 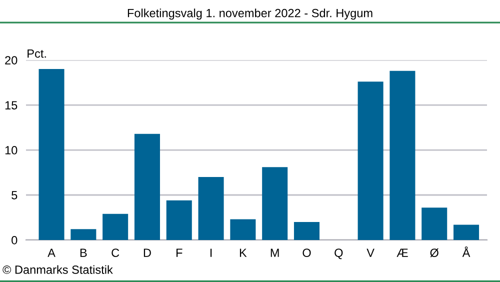 What do you see at coordinates (37, 53) in the screenshot?
I see `y-axis-title: Pct.` at bounding box center [37, 53].